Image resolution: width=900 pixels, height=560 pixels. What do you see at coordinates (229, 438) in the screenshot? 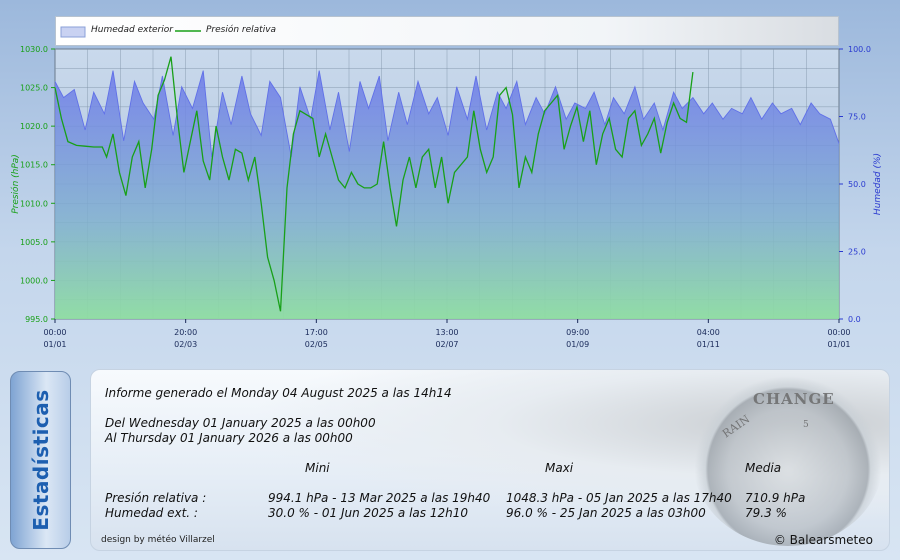
I see `period-to: Al Thursday 01 January 2026 a las 00h00` at bounding box center [229, 438].